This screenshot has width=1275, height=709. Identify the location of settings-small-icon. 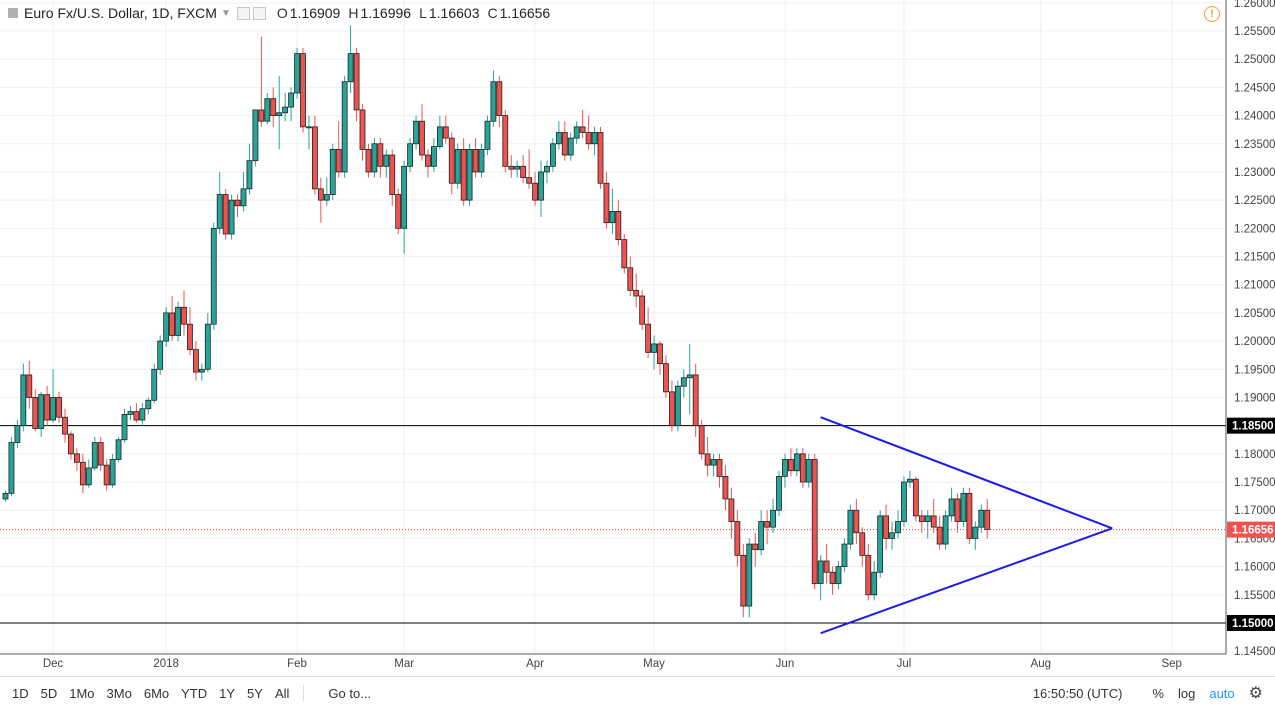
(259, 13).